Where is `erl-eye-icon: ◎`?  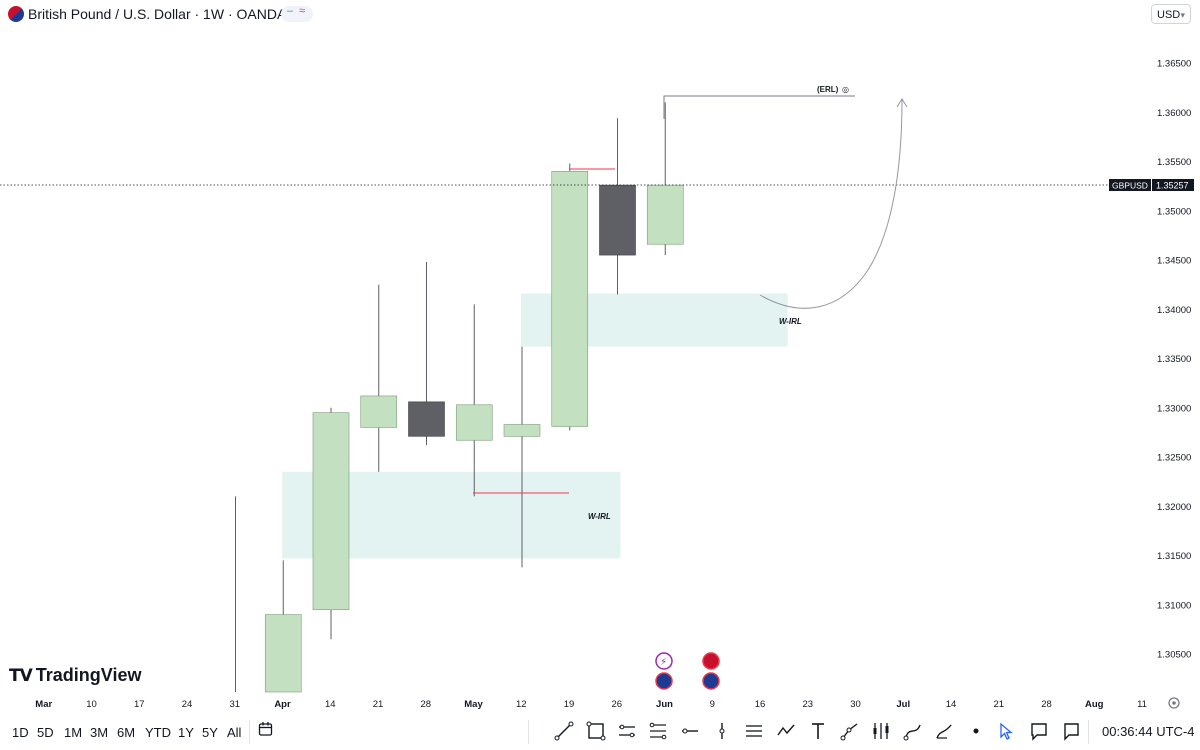 erl-eye-icon: ◎ is located at coordinates (845, 89).